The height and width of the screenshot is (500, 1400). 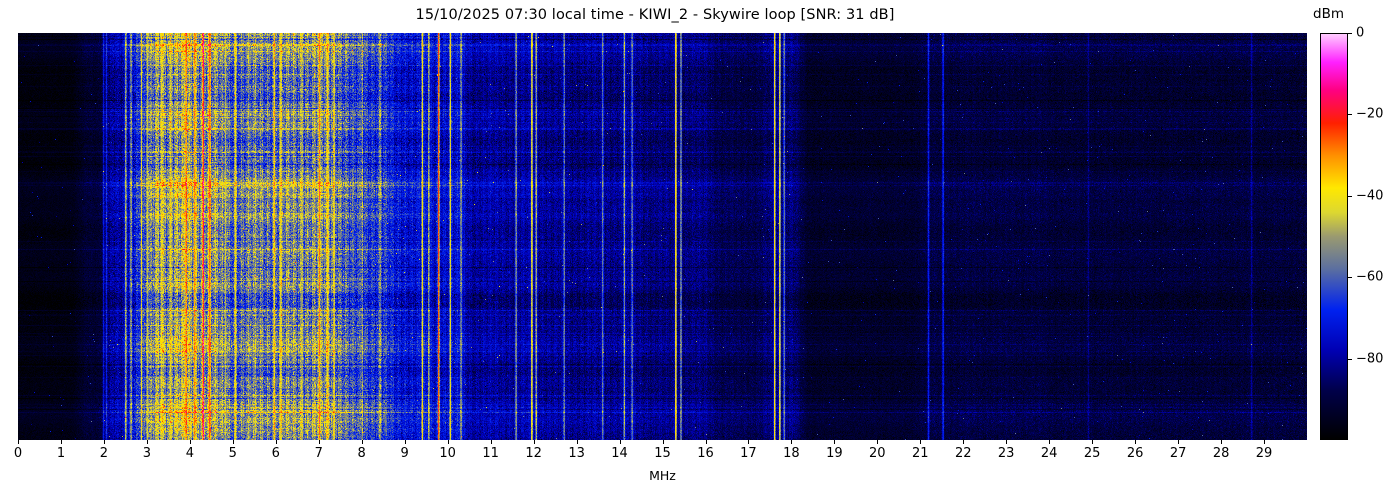 What do you see at coordinates (1370, 196) in the screenshot?
I see `colorbar-tick-label: −40` at bounding box center [1370, 196].